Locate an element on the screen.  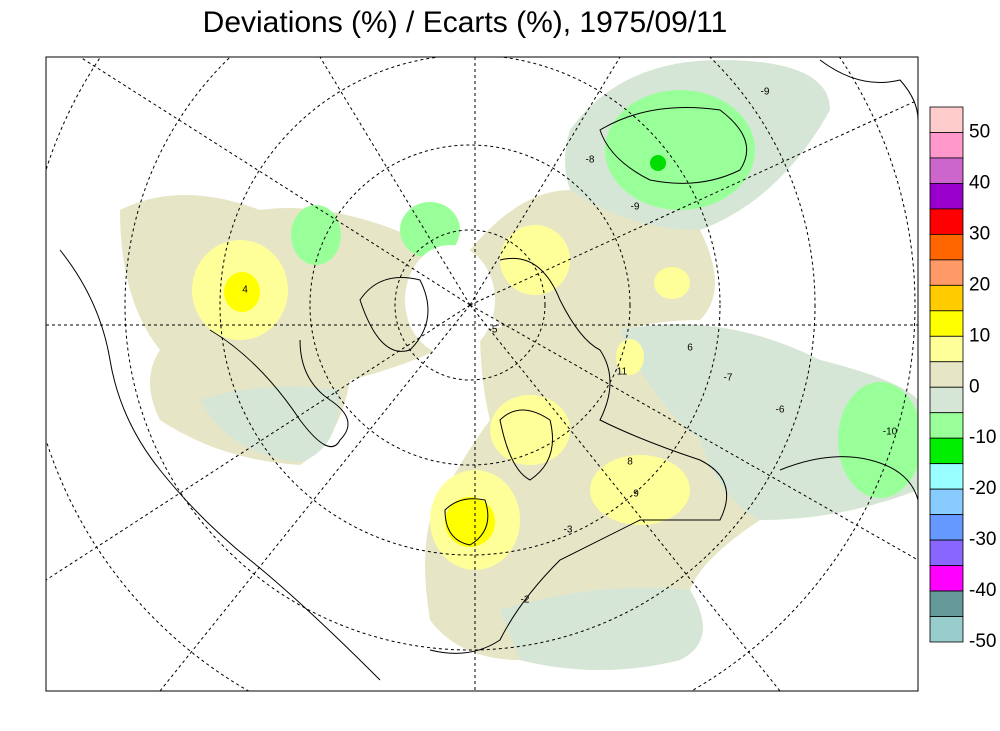
legend-label: -10 is located at coordinates (982, 437).